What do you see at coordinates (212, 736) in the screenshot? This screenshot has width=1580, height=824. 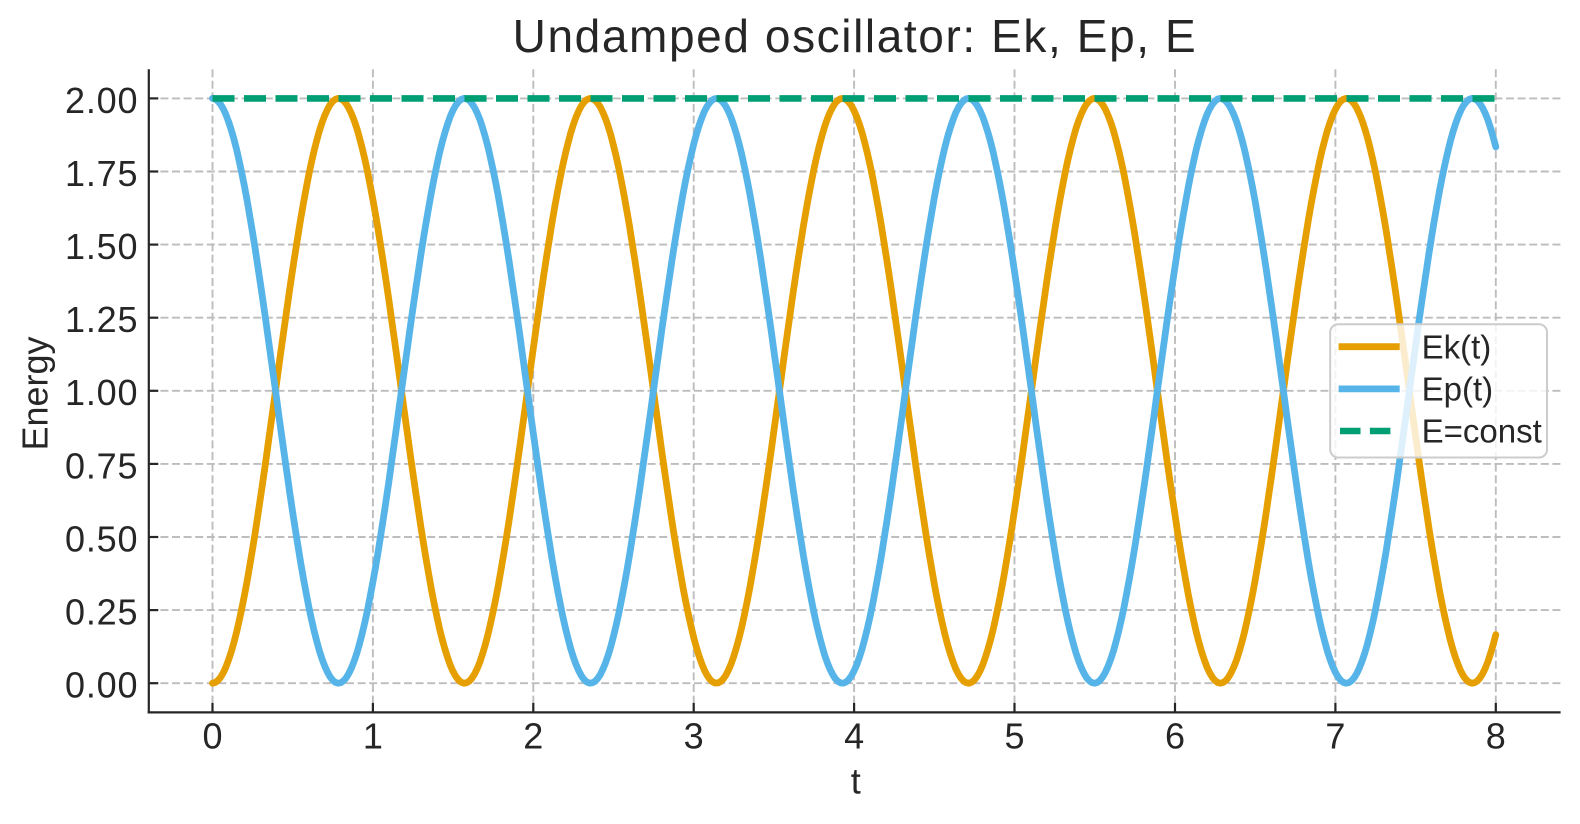 I see `svg-text: 0` at bounding box center [212, 736].